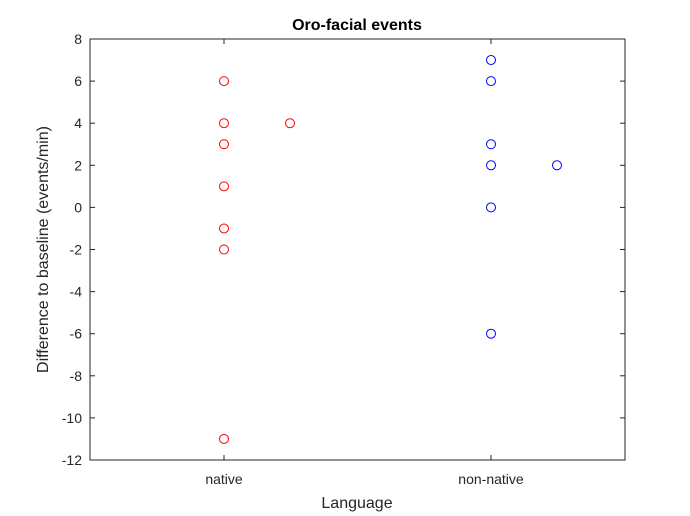 The width and height of the screenshot is (690, 516). What do you see at coordinates (78, 39) in the screenshot?
I see `y-tick-label: 8` at bounding box center [78, 39].